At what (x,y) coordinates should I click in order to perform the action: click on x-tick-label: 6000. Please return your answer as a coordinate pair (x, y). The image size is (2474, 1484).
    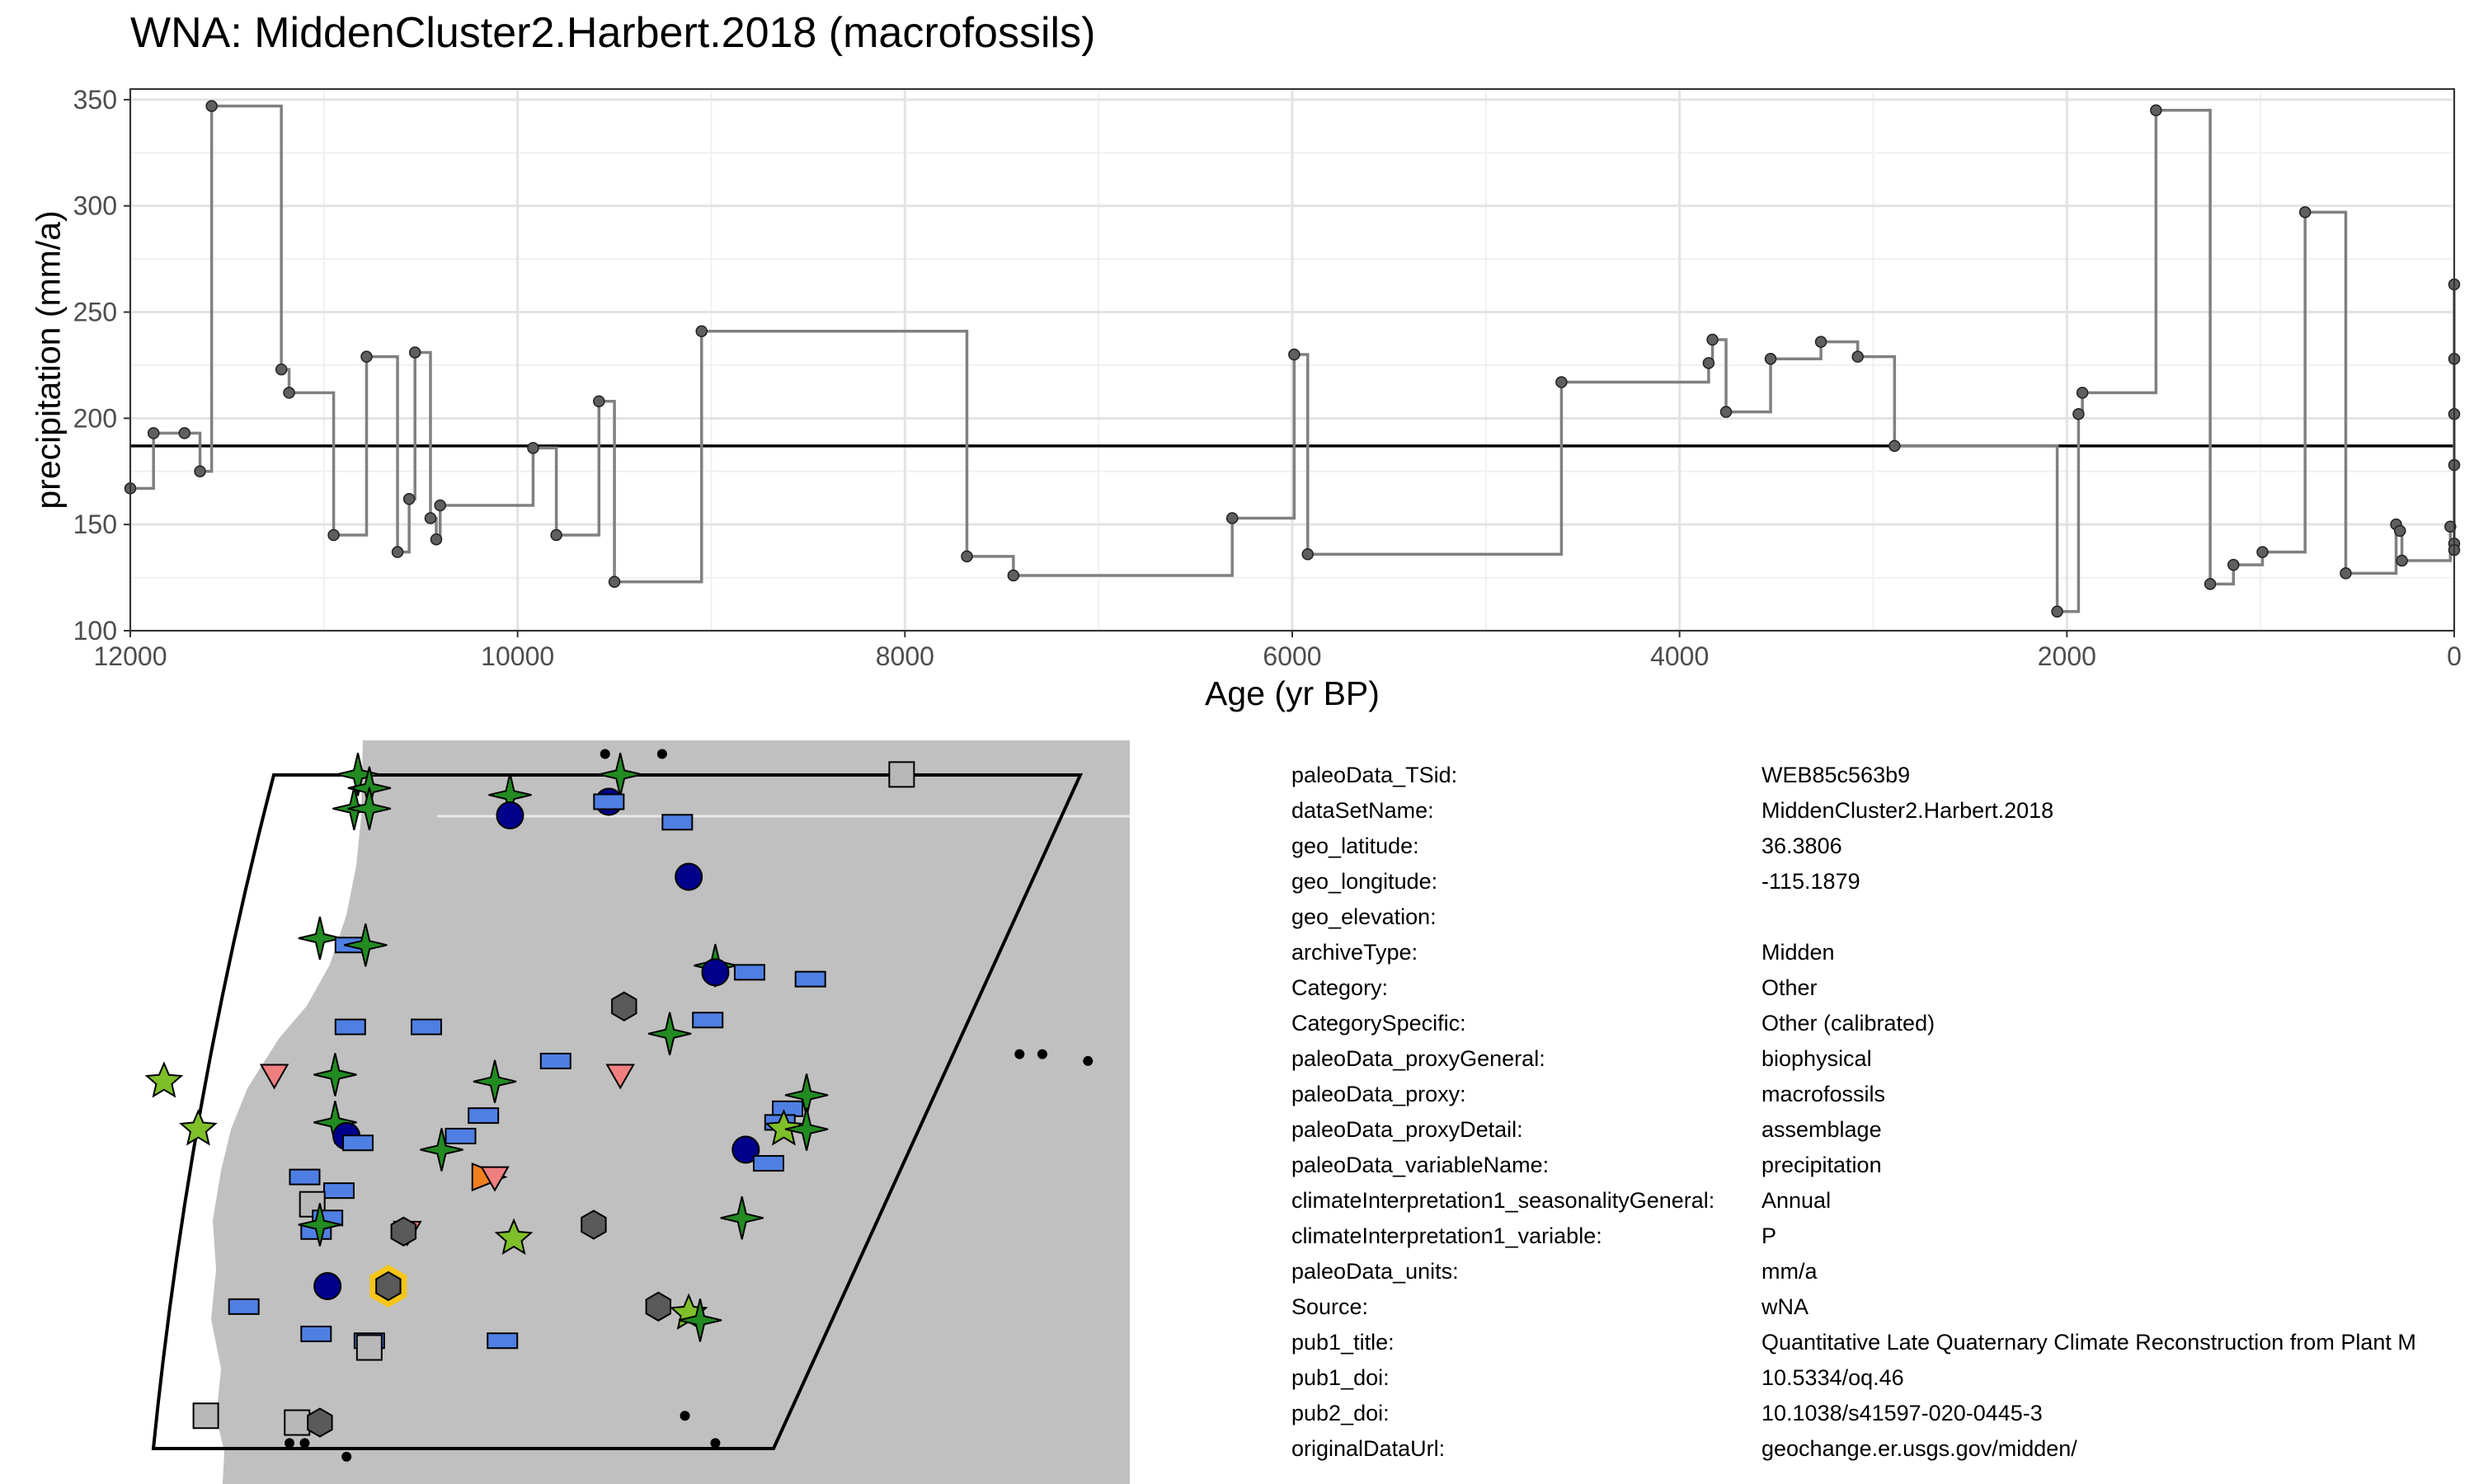
    Looking at the image, I should click on (1292, 656).